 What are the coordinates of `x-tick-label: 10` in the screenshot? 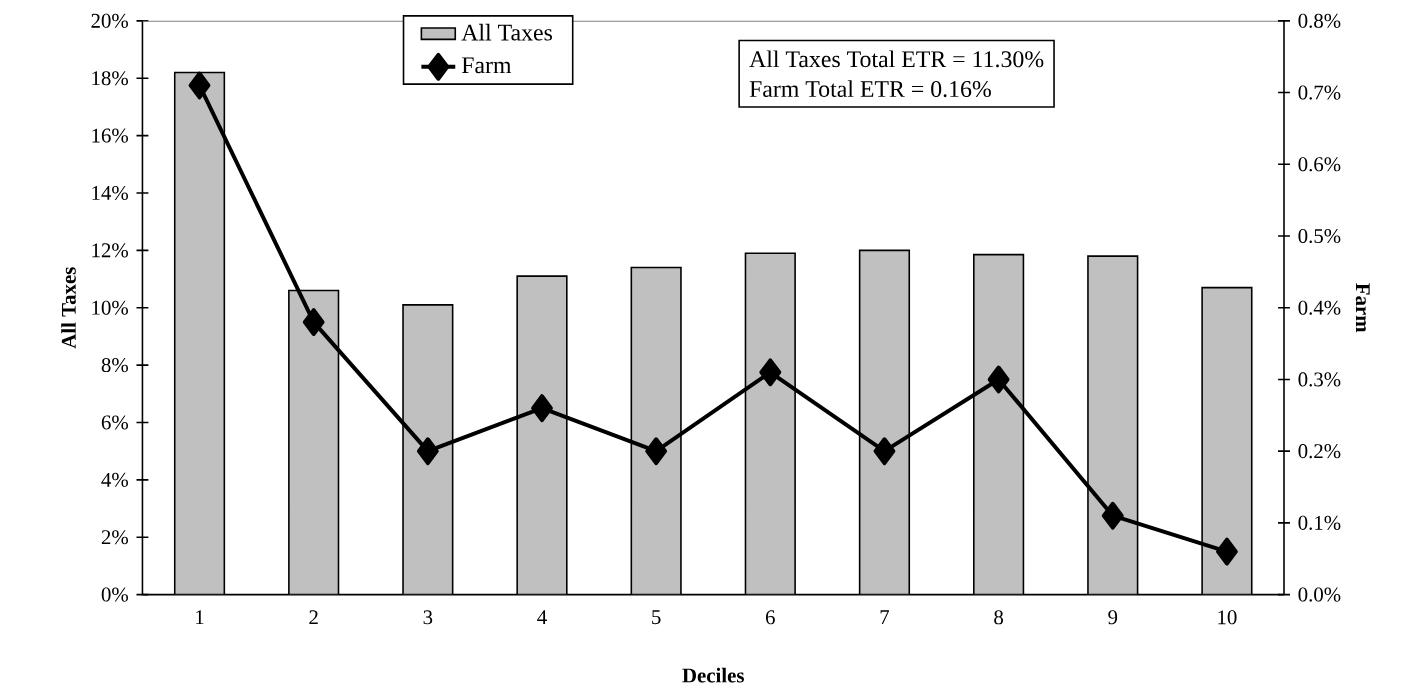 It's located at (1227, 617).